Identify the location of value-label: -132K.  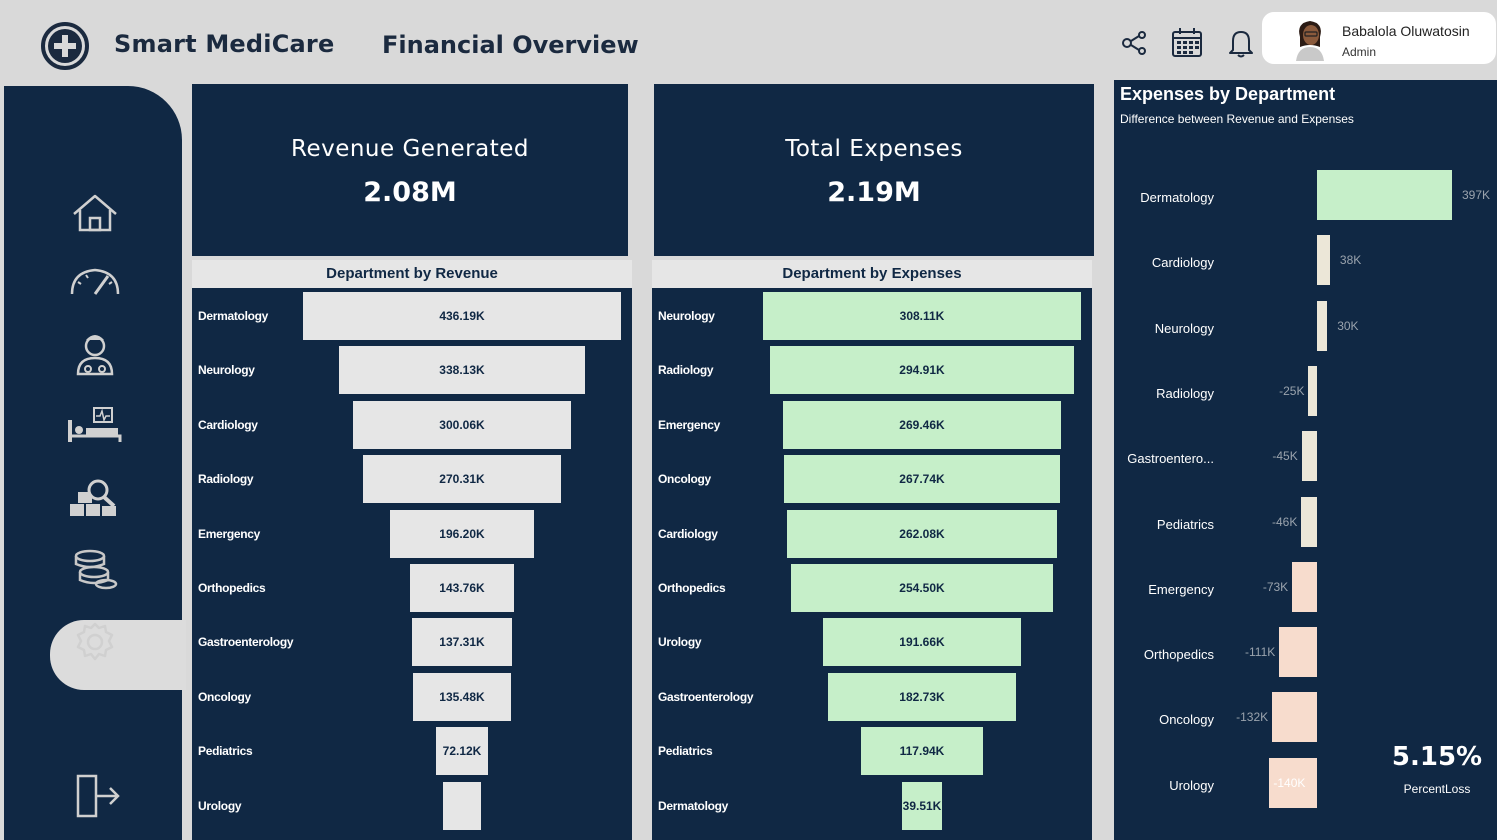
(1252, 717).